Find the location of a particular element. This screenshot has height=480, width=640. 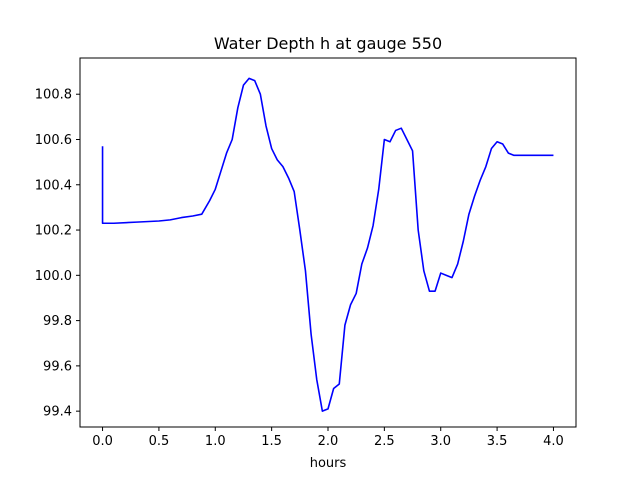

y-tick-label: 100.0 is located at coordinates (53, 276).